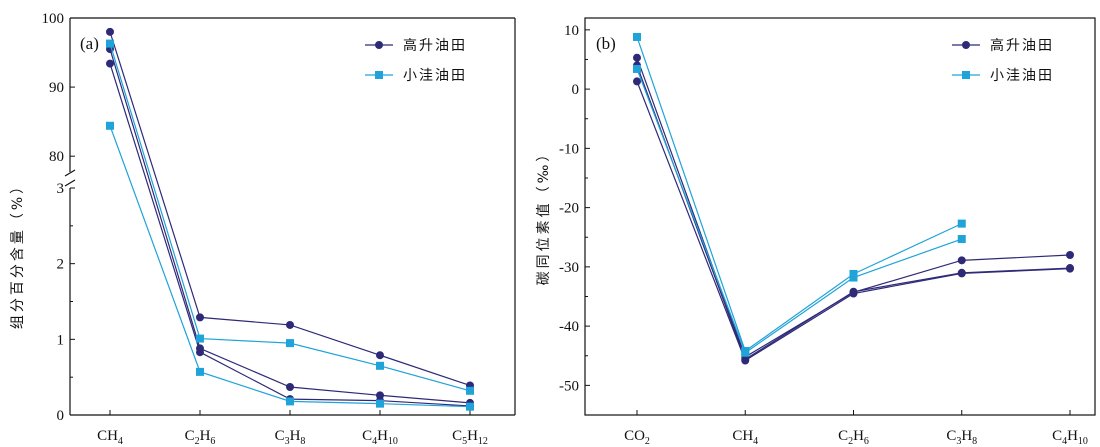  What do you see at coordinates (61, 189) in the screenshot?
I see `y-tick-label: 3` at bounding box center [61, 189].